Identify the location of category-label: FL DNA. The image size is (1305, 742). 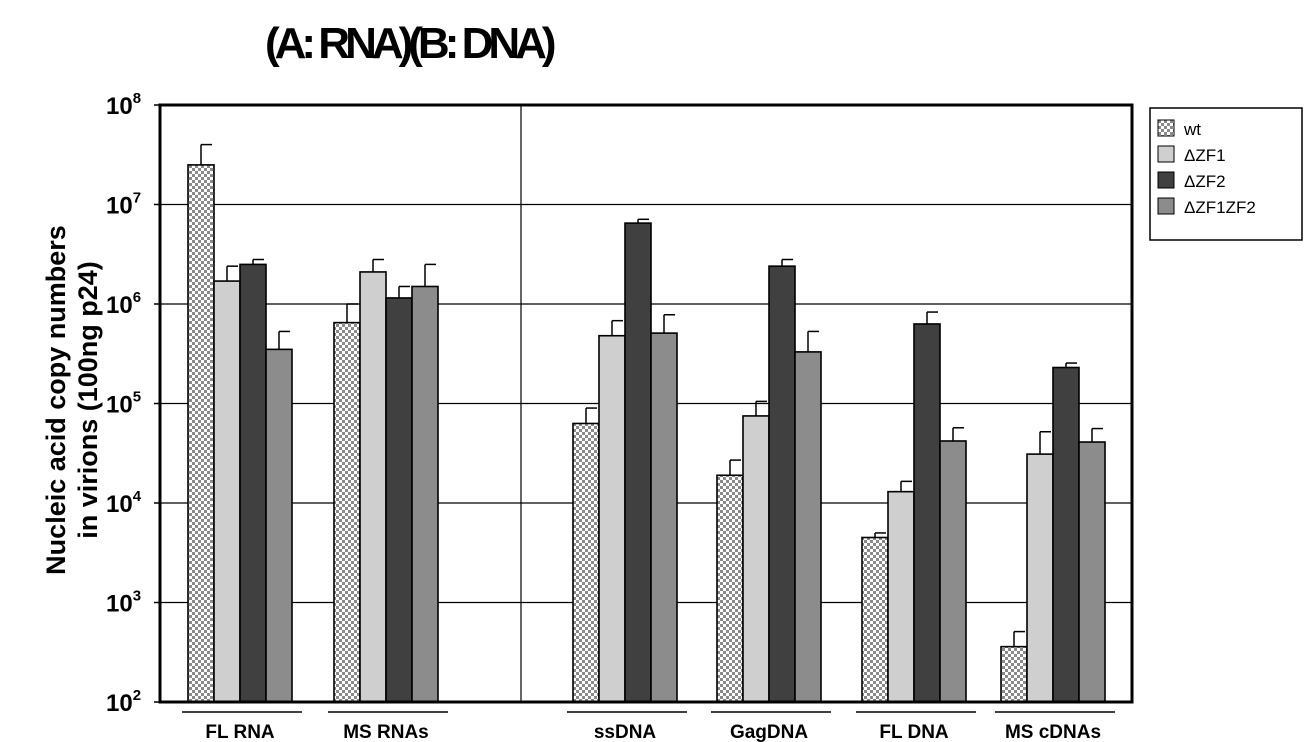
(914, 732).